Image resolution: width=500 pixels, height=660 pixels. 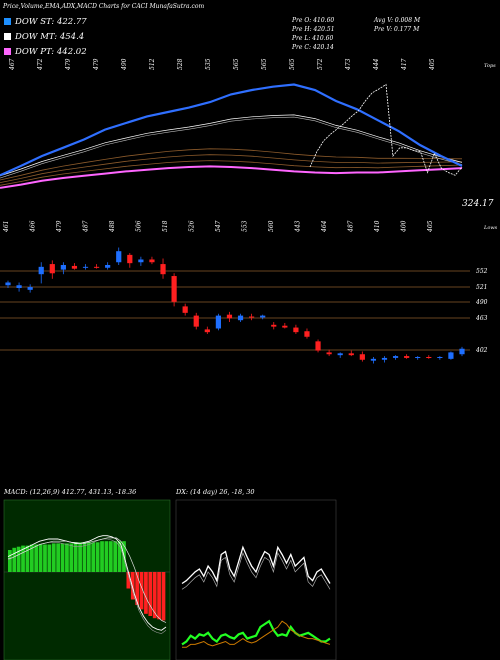 What do you see at coordinates (69, 492) in the screenshot?
I see `macd-title: MACD: (12,26,9) 412.77, 431.13, -18.36` at bounding box center [69, 492].